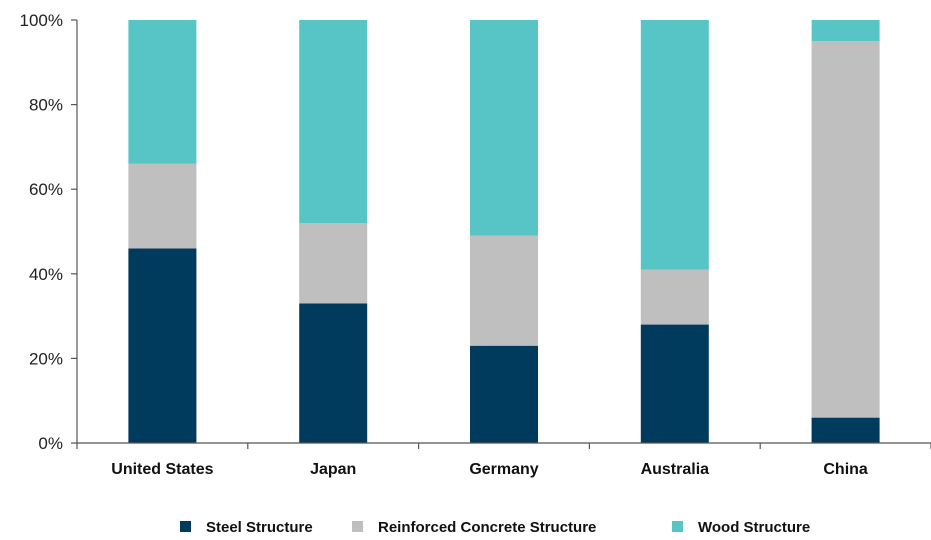 The image size is (931, 540). I want to click on x-tick-label: China, so click(845, 469).